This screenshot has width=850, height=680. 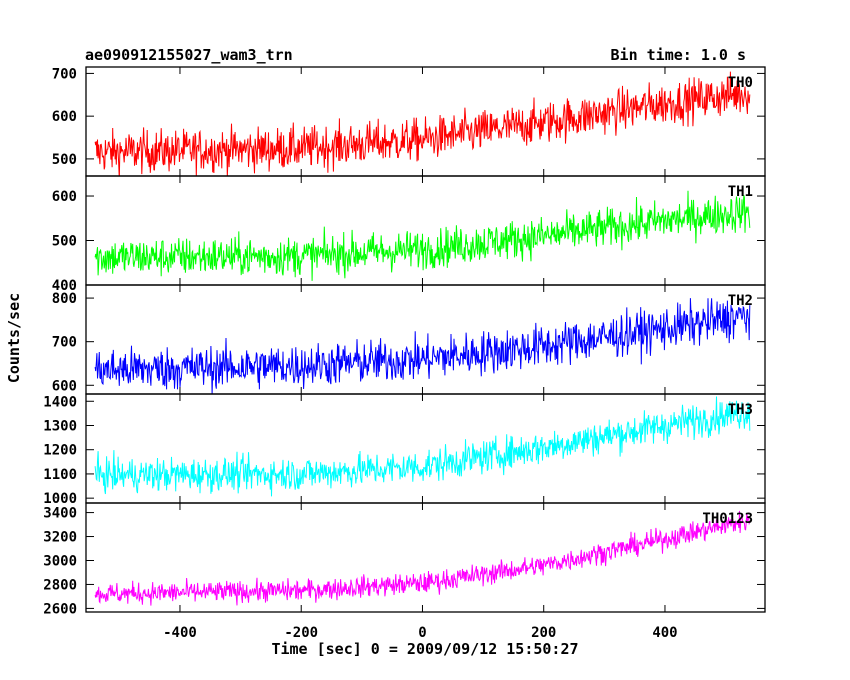 I want to click on y-tick-label: 1000, so click(x=60, y=499).